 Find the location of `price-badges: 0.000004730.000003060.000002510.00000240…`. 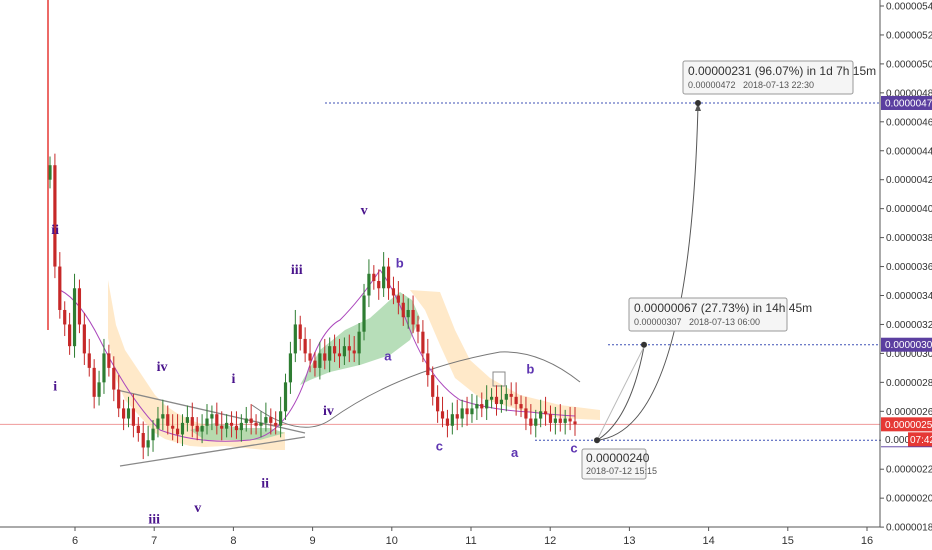

price-badges: 0.000004730.000003060.000002510.00000240… is located at coordinates (906, 271).